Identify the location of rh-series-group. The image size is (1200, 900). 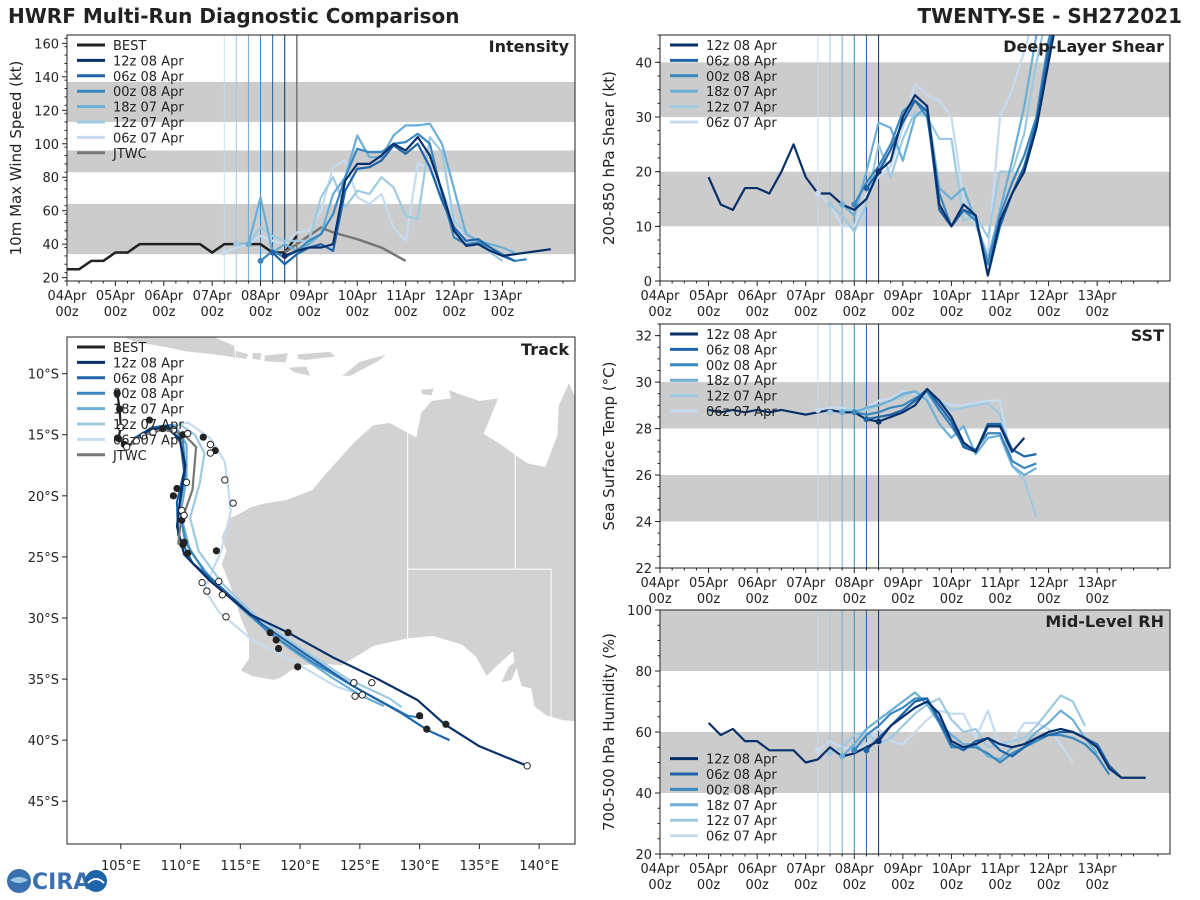
(926, 735).